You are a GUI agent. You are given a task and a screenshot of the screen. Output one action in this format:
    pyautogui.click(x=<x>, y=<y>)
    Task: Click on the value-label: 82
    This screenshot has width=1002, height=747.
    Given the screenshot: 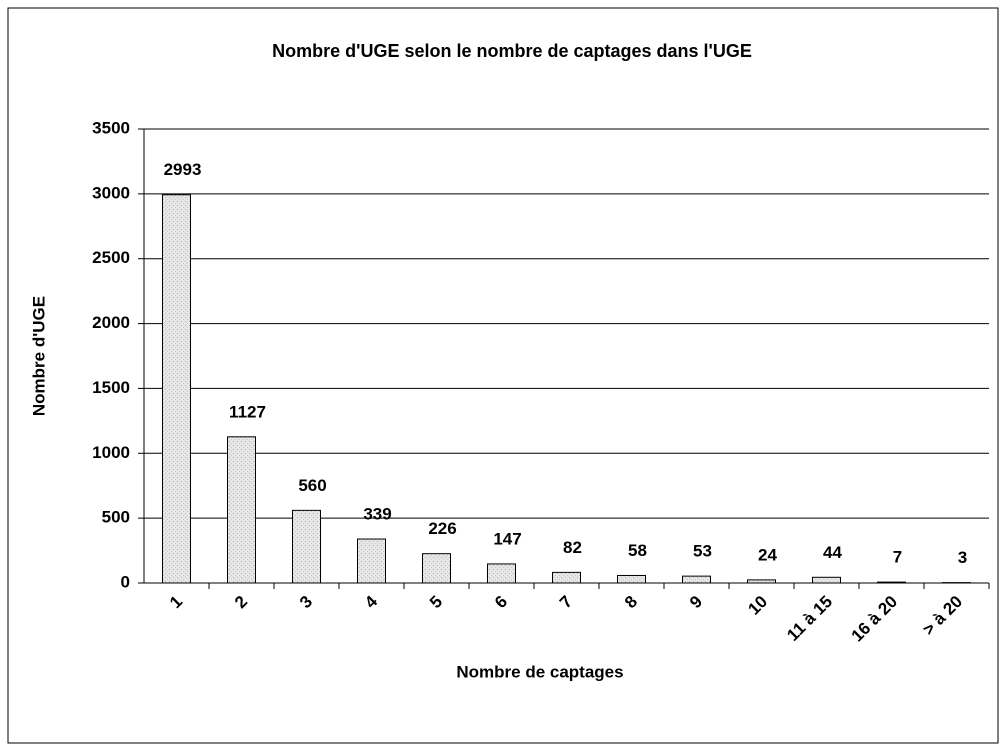 What is the action you would take?
    pyautogui.click(x=572, y=547)
    